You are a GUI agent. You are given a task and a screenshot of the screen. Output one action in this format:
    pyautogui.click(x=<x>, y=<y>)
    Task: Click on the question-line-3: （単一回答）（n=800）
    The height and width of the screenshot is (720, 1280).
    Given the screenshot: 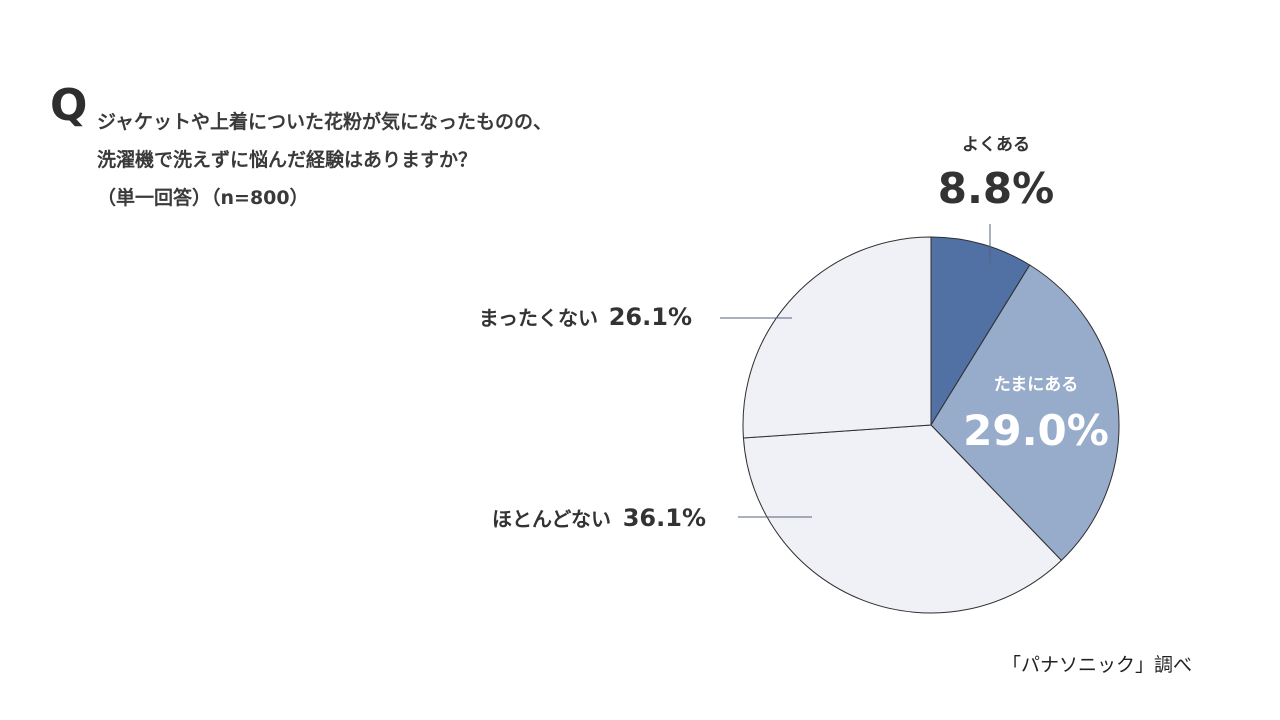 What is the action you would take?
    pyautogui.click(x=203, y=198)
    